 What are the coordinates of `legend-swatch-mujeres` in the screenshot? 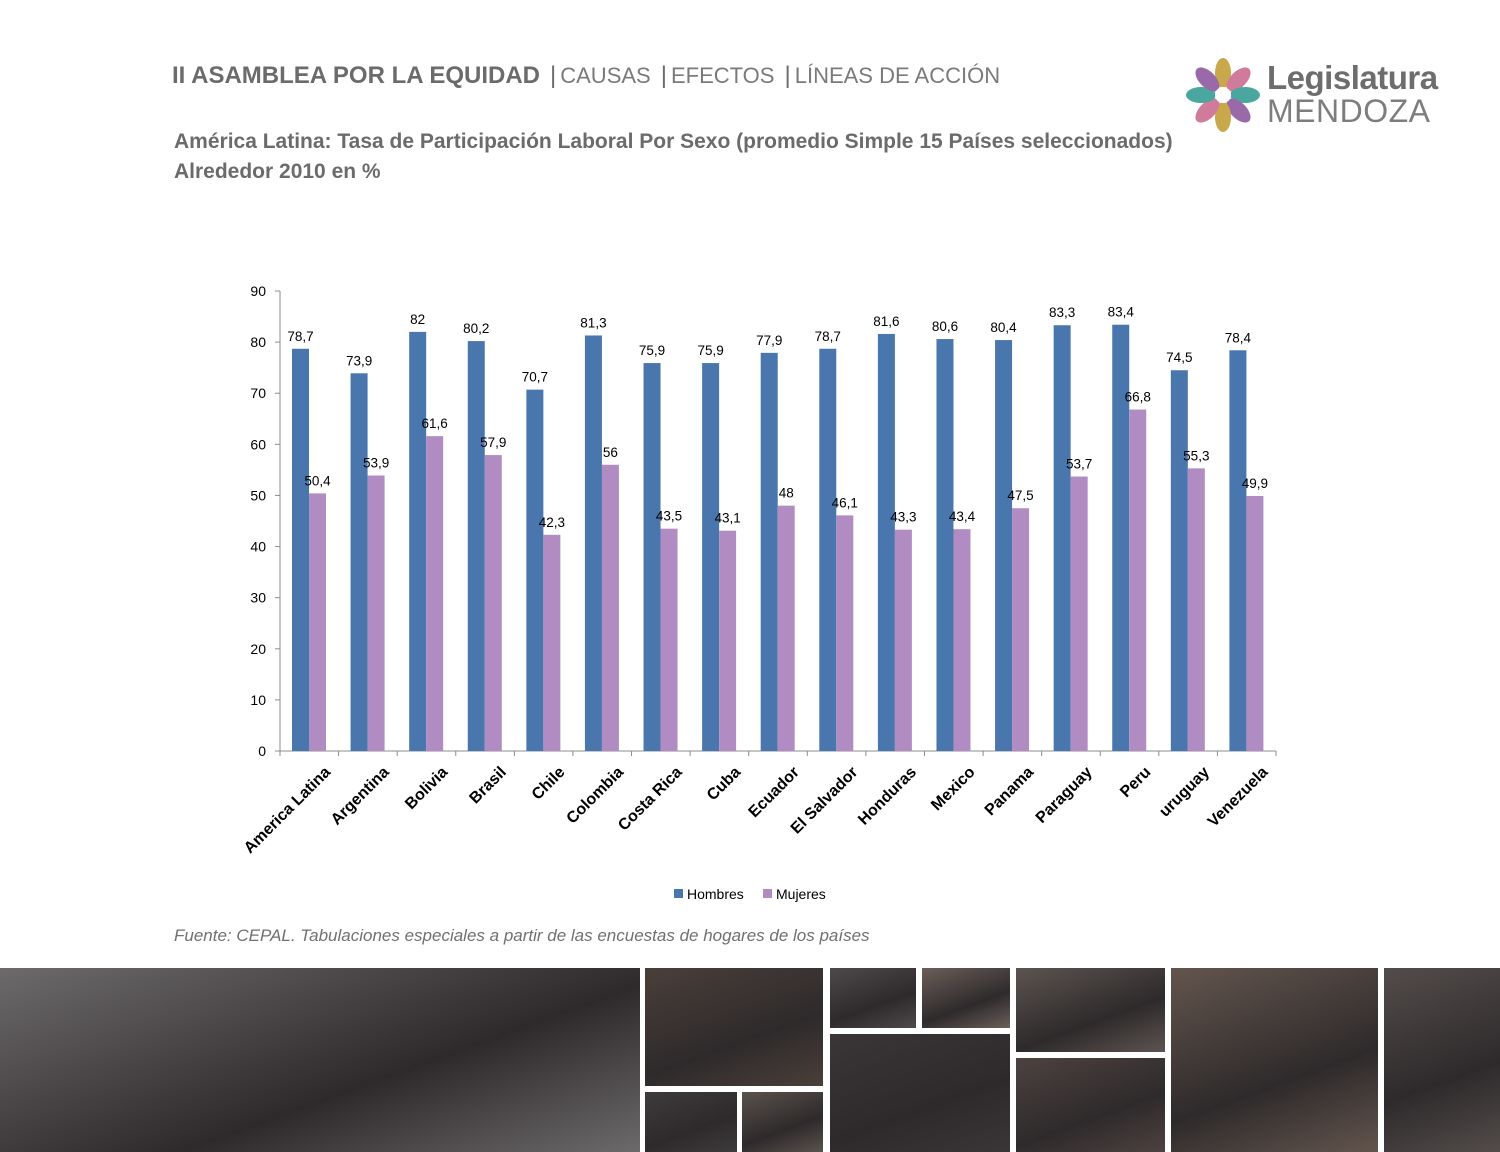 It's located at (767, 893).